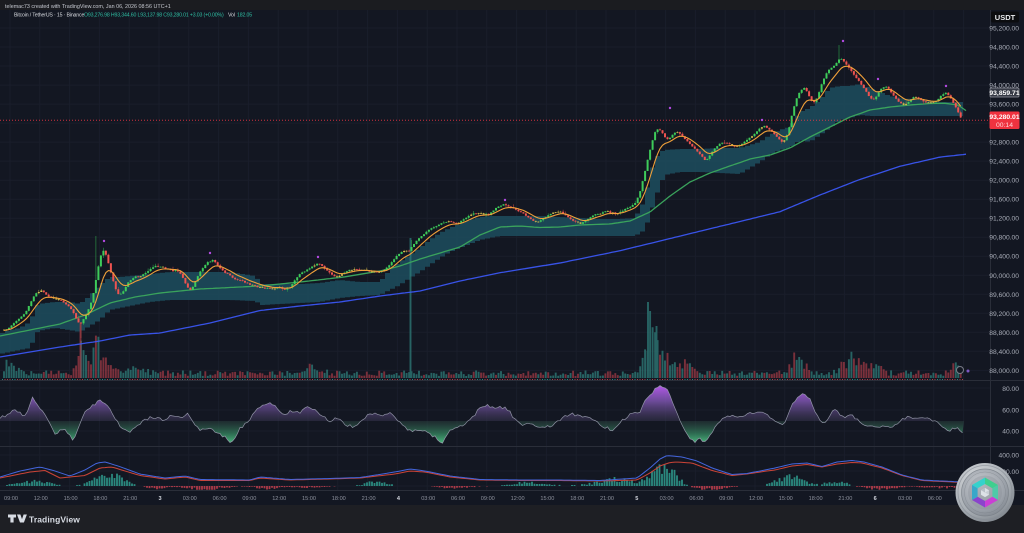 The height and width of the screenshot is (533, 1024). Describe the element at coordinates (1010, 389) in the screenshot. I see `svg-text: 80.00` at that location.